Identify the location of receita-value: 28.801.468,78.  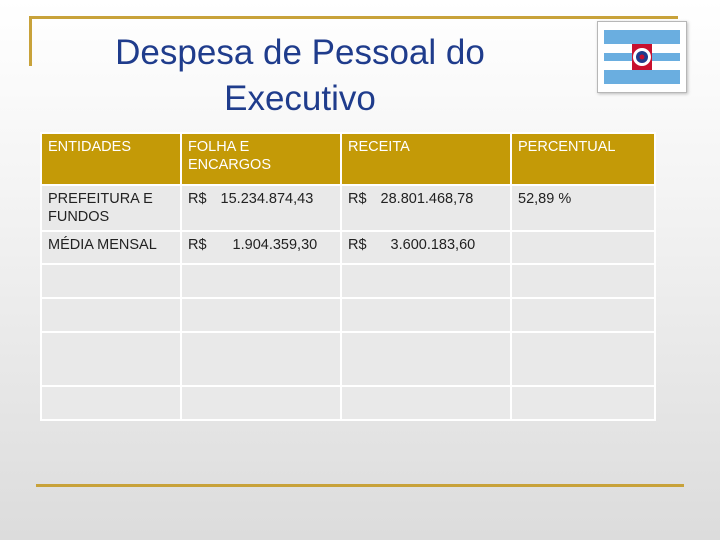
(427, 199).